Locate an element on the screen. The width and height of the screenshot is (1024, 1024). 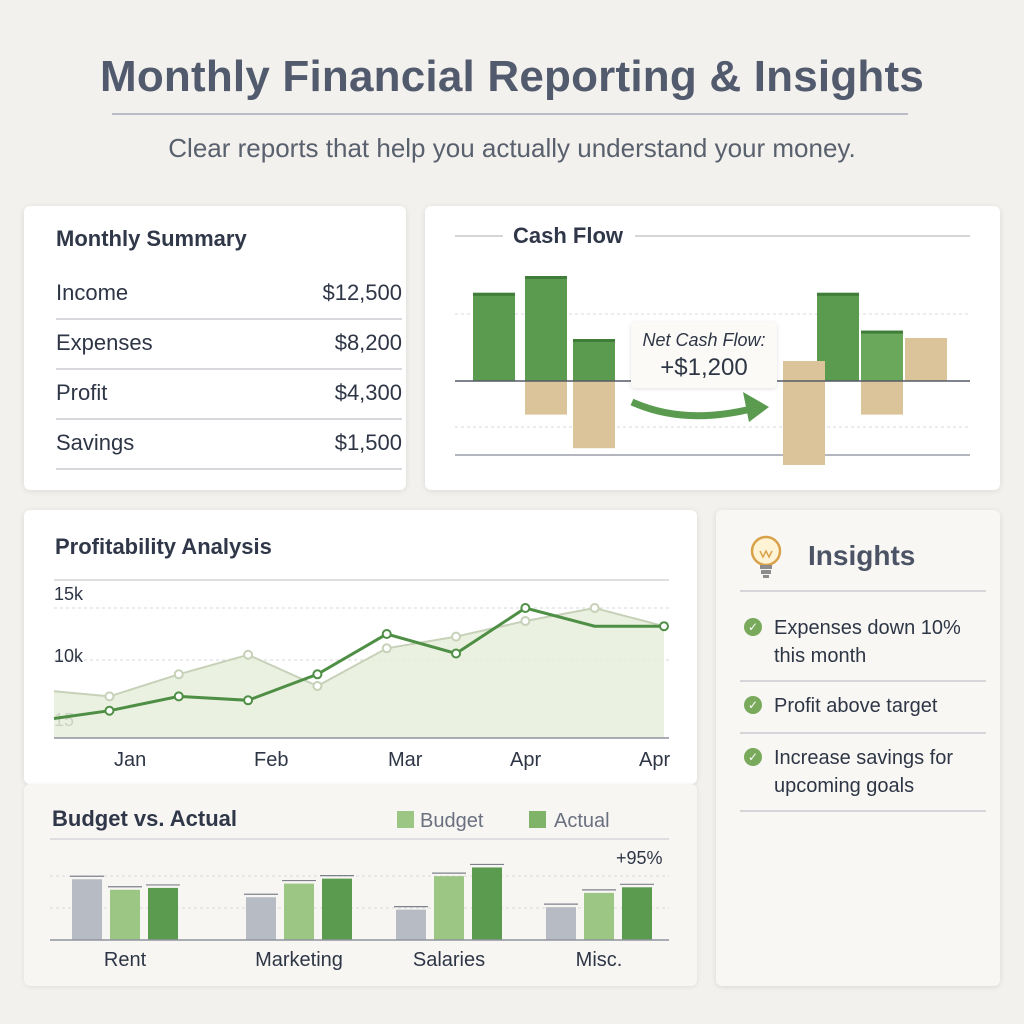
trend-area is located at coordinates (359, 673).